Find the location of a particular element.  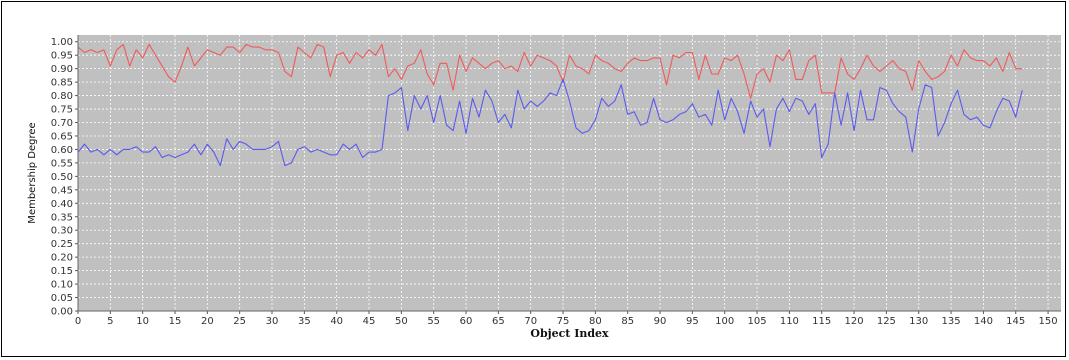

x-tick-label: 90 is located at coordinates (660, 321).